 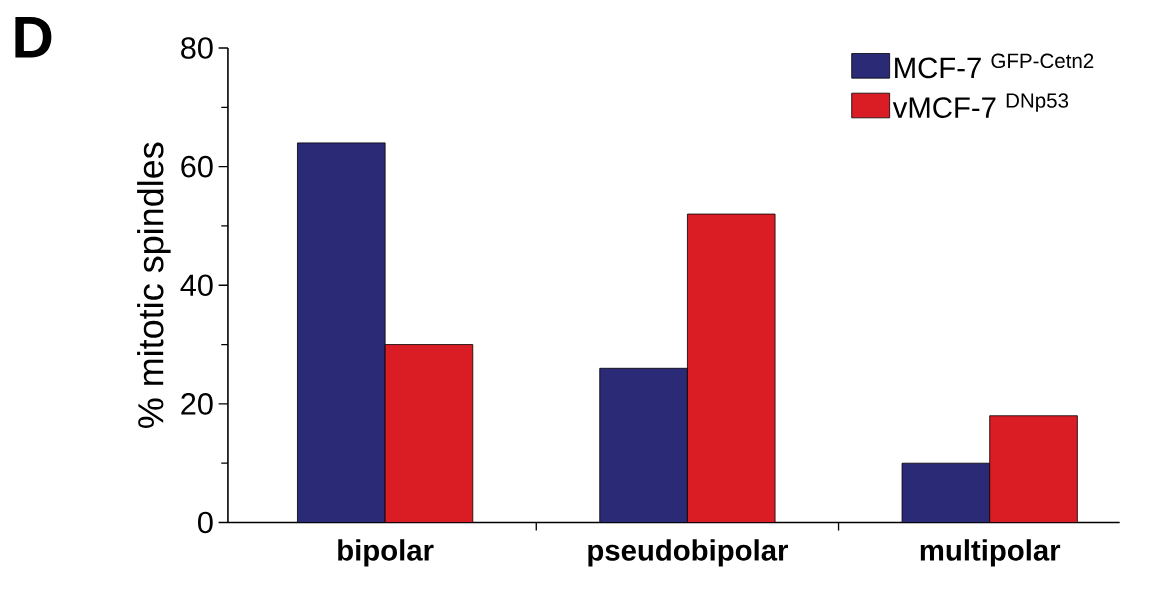 What do you see at coordinates (196, 285) in the screenshot?
I see `y-tick-label: 40` at bounding box center [196, 285].